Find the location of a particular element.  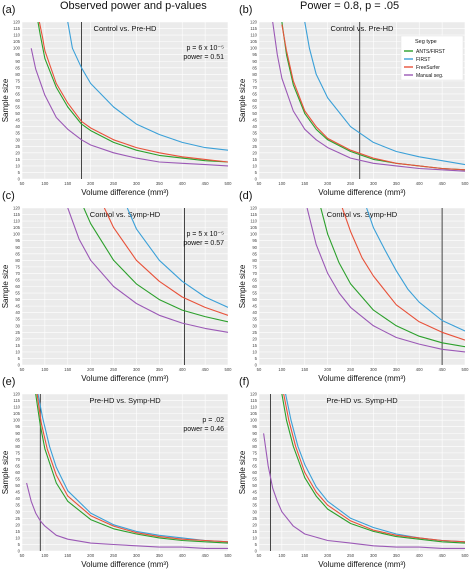

panel-label: (c) is located at coordinates (8, 196).